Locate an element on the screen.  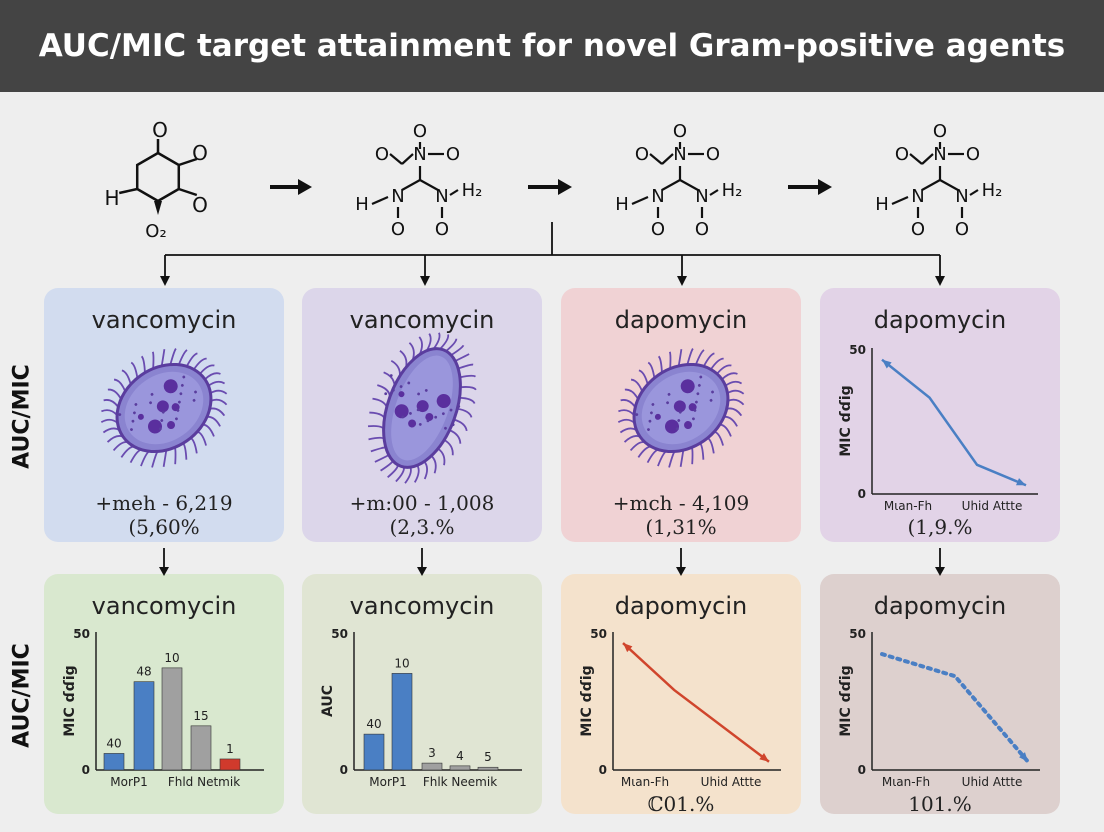
card-percent-line: (2,3.% is located at coordinates (422, 527).